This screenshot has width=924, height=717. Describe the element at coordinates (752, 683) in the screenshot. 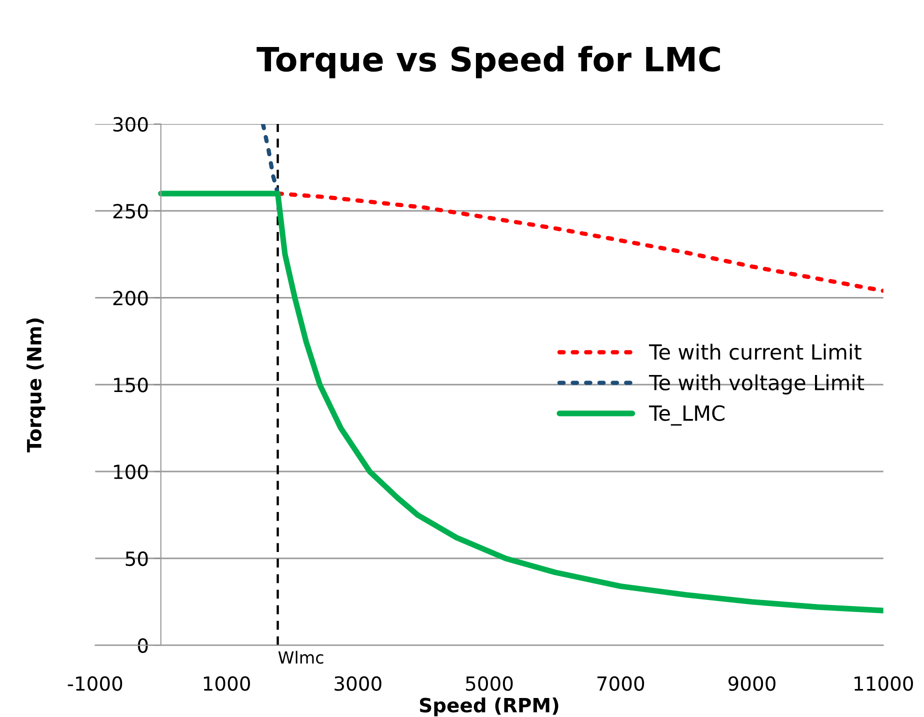

I see `x-tick-label: 9000` at that location.